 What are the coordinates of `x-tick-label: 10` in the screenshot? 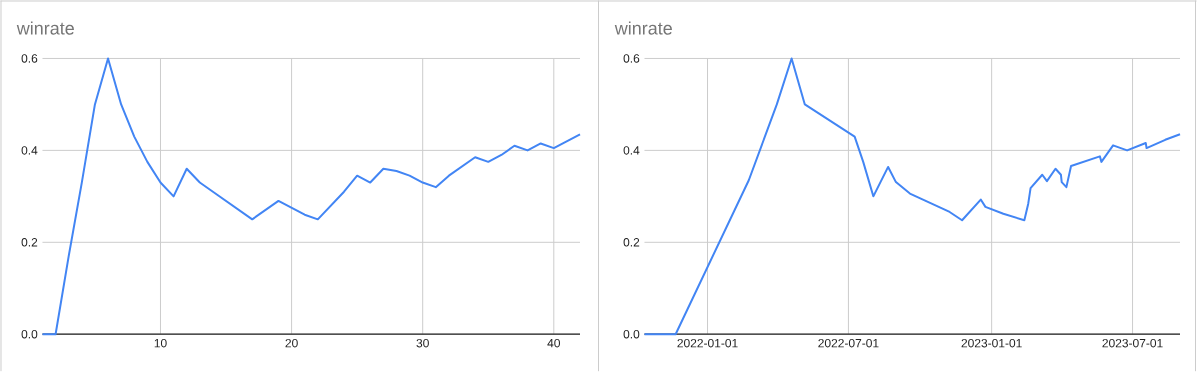 It's located at (160, 343).